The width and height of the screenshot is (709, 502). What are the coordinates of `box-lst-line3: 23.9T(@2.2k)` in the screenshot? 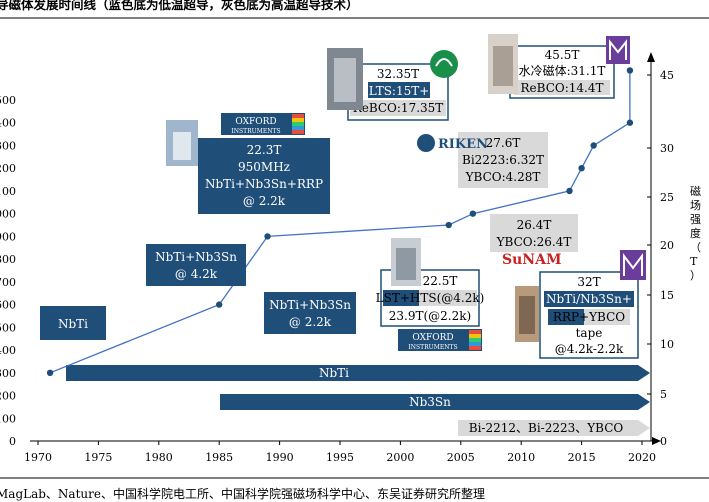 It's located at (430, 316).